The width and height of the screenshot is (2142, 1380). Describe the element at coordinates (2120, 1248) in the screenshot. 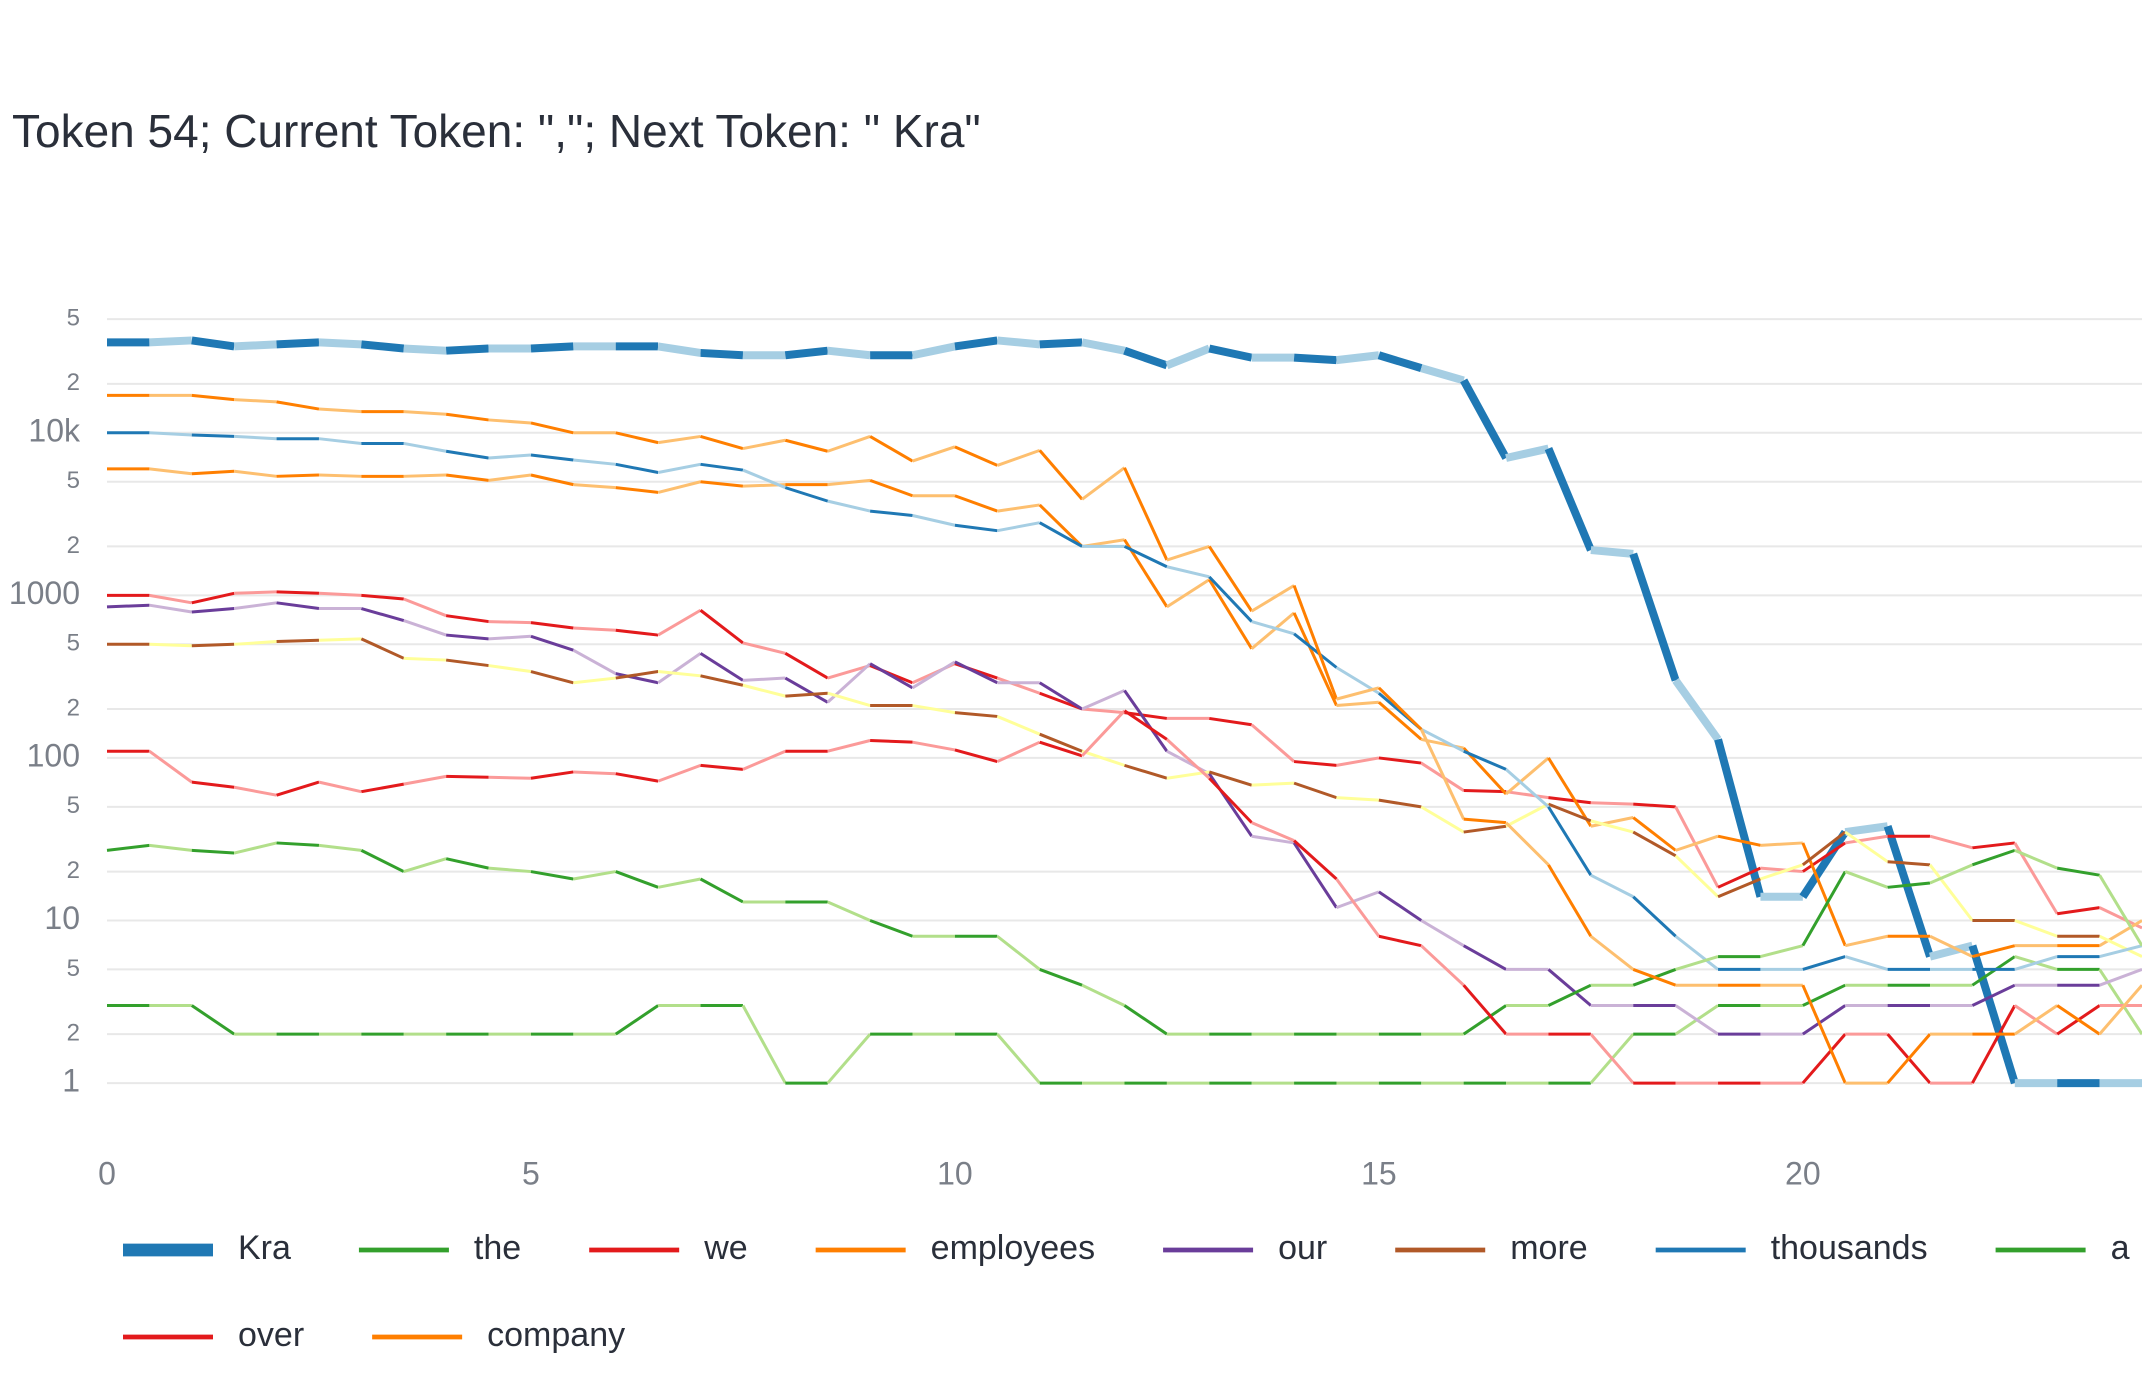

I see `legend-label: a` at that location.